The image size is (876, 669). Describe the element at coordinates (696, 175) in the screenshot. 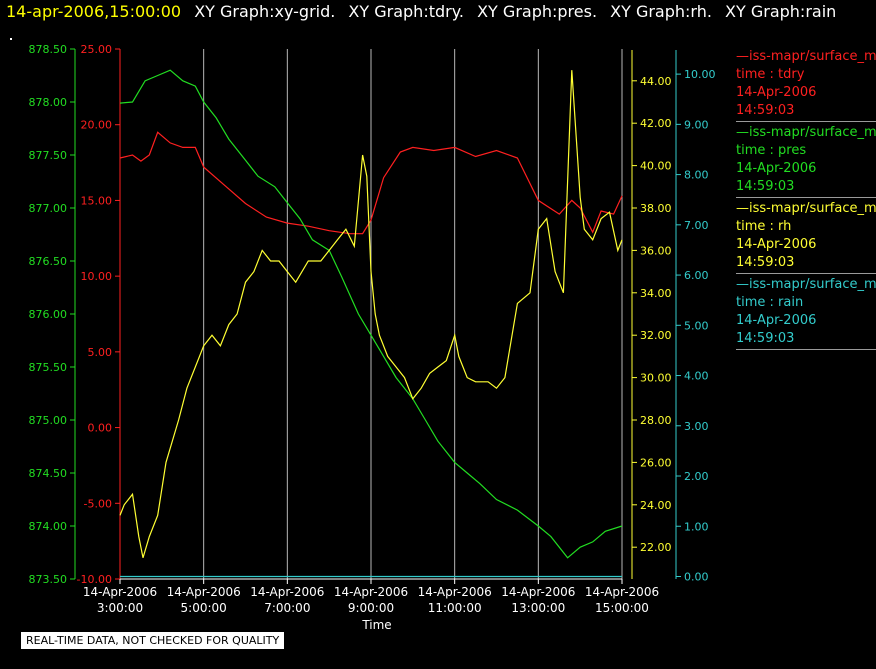

I see `y-tick-label-rain: 8.00` at that location.